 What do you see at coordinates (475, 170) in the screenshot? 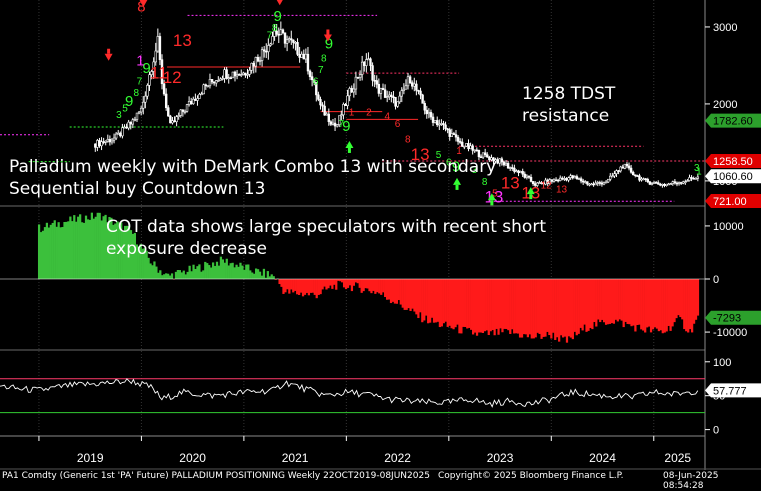
I see `demark-small-count: 3` at bounding box center [475, 170].